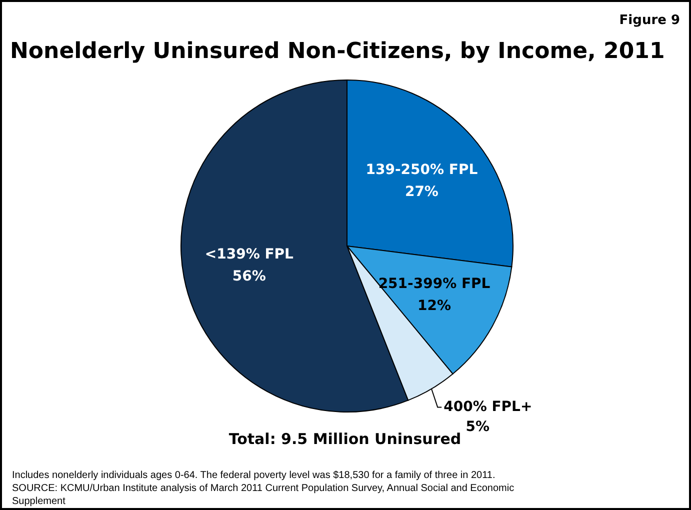 This screenshot has width=691, height=510. What do you see at coordinates (421, 192) in the screenshot?
I see `data-label: 27%` at bounding box center [421, 192].